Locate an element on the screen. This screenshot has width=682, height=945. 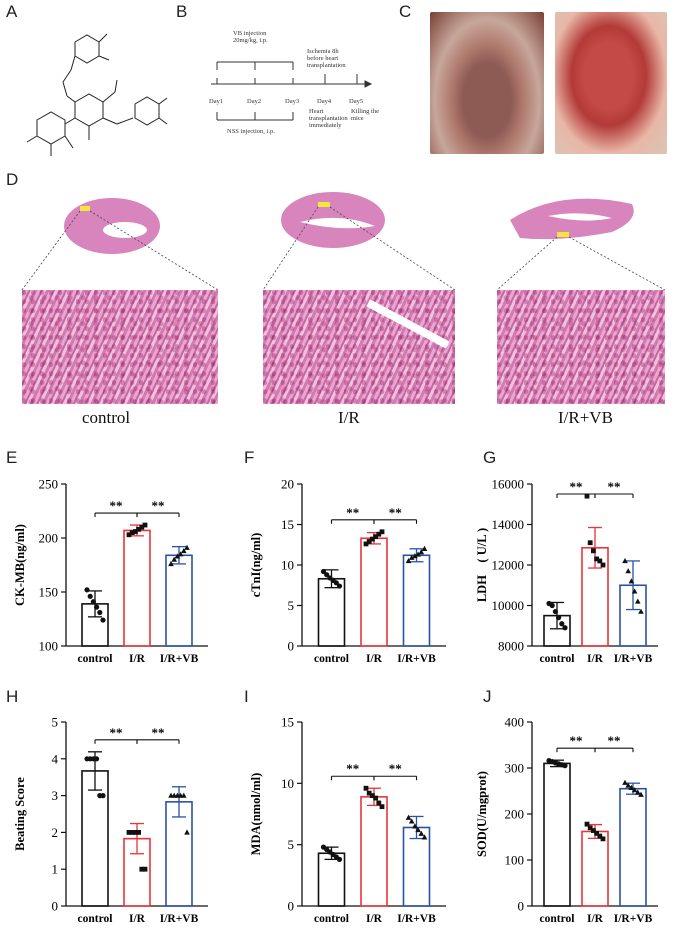
chemical-structure-image is located at coordinates (97, 94).